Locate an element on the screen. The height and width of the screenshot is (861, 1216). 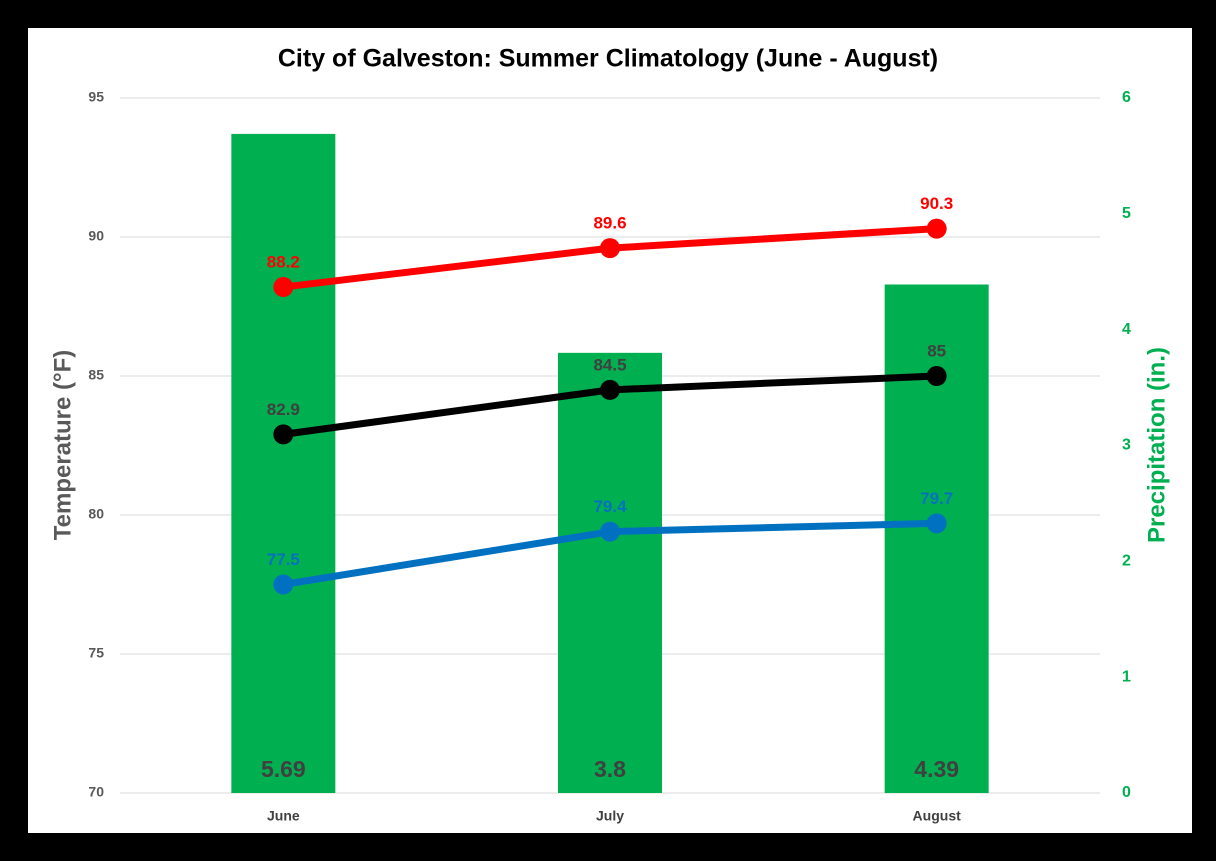
y2-axis-label: Precipitation (in.) is located at coordinates (1156, 445).